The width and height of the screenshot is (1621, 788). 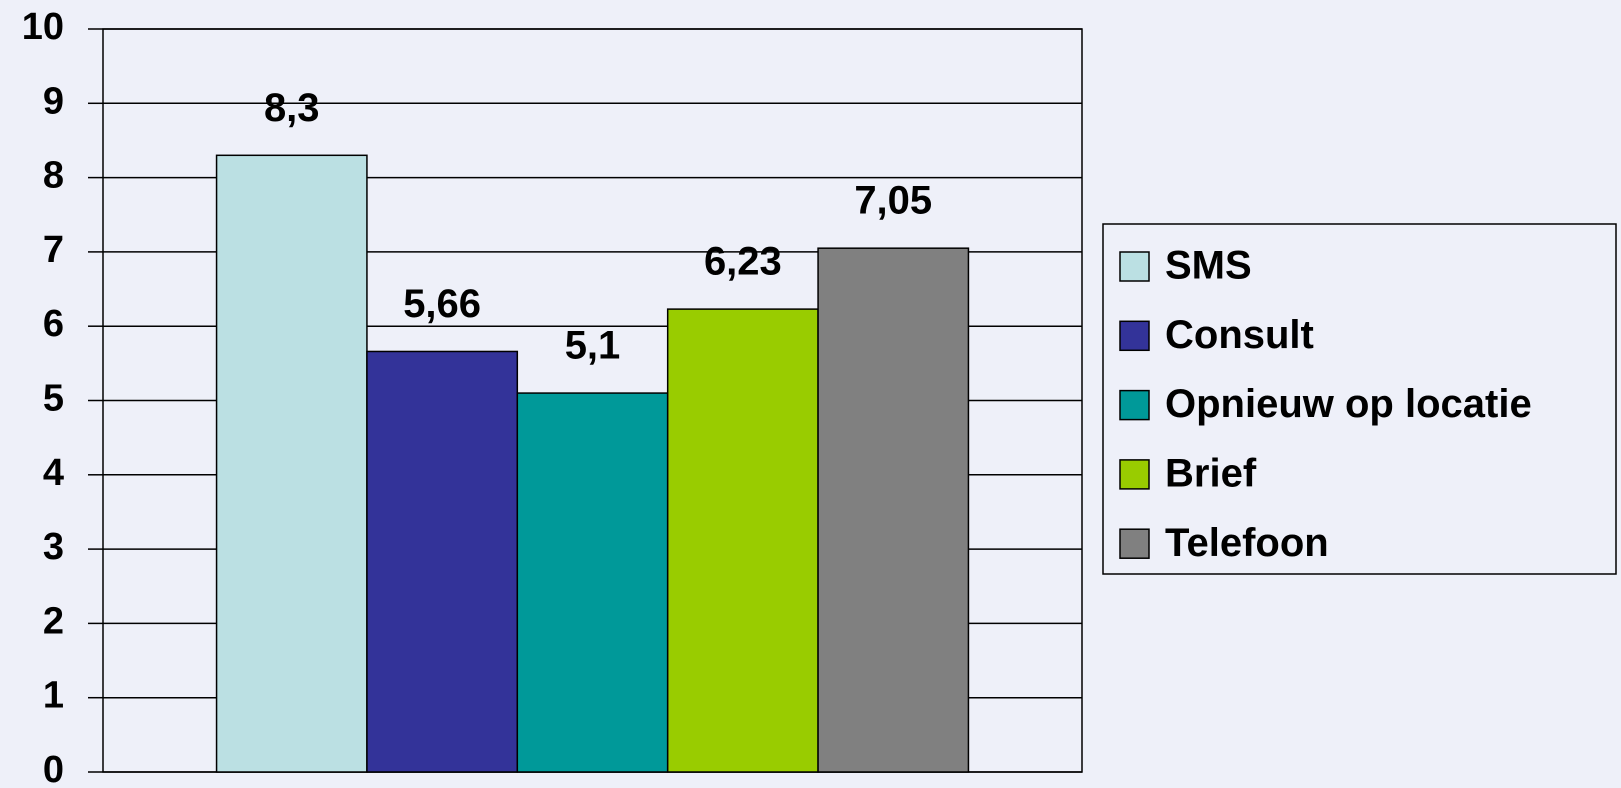 I want to click on data-label: 8,3, so click(x=292, y=108).